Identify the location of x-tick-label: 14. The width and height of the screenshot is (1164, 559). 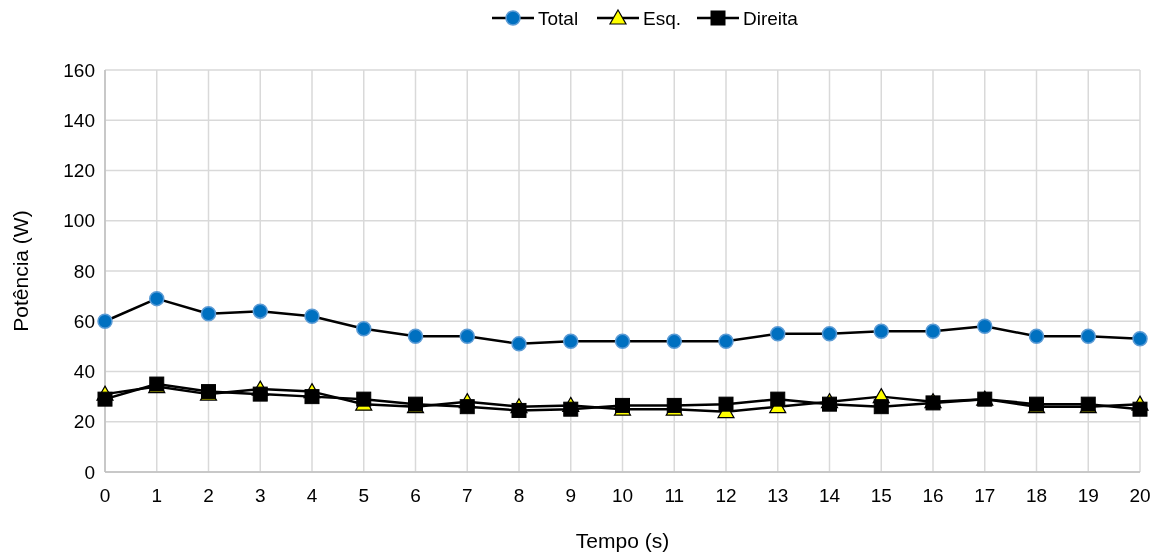
(829, 495).